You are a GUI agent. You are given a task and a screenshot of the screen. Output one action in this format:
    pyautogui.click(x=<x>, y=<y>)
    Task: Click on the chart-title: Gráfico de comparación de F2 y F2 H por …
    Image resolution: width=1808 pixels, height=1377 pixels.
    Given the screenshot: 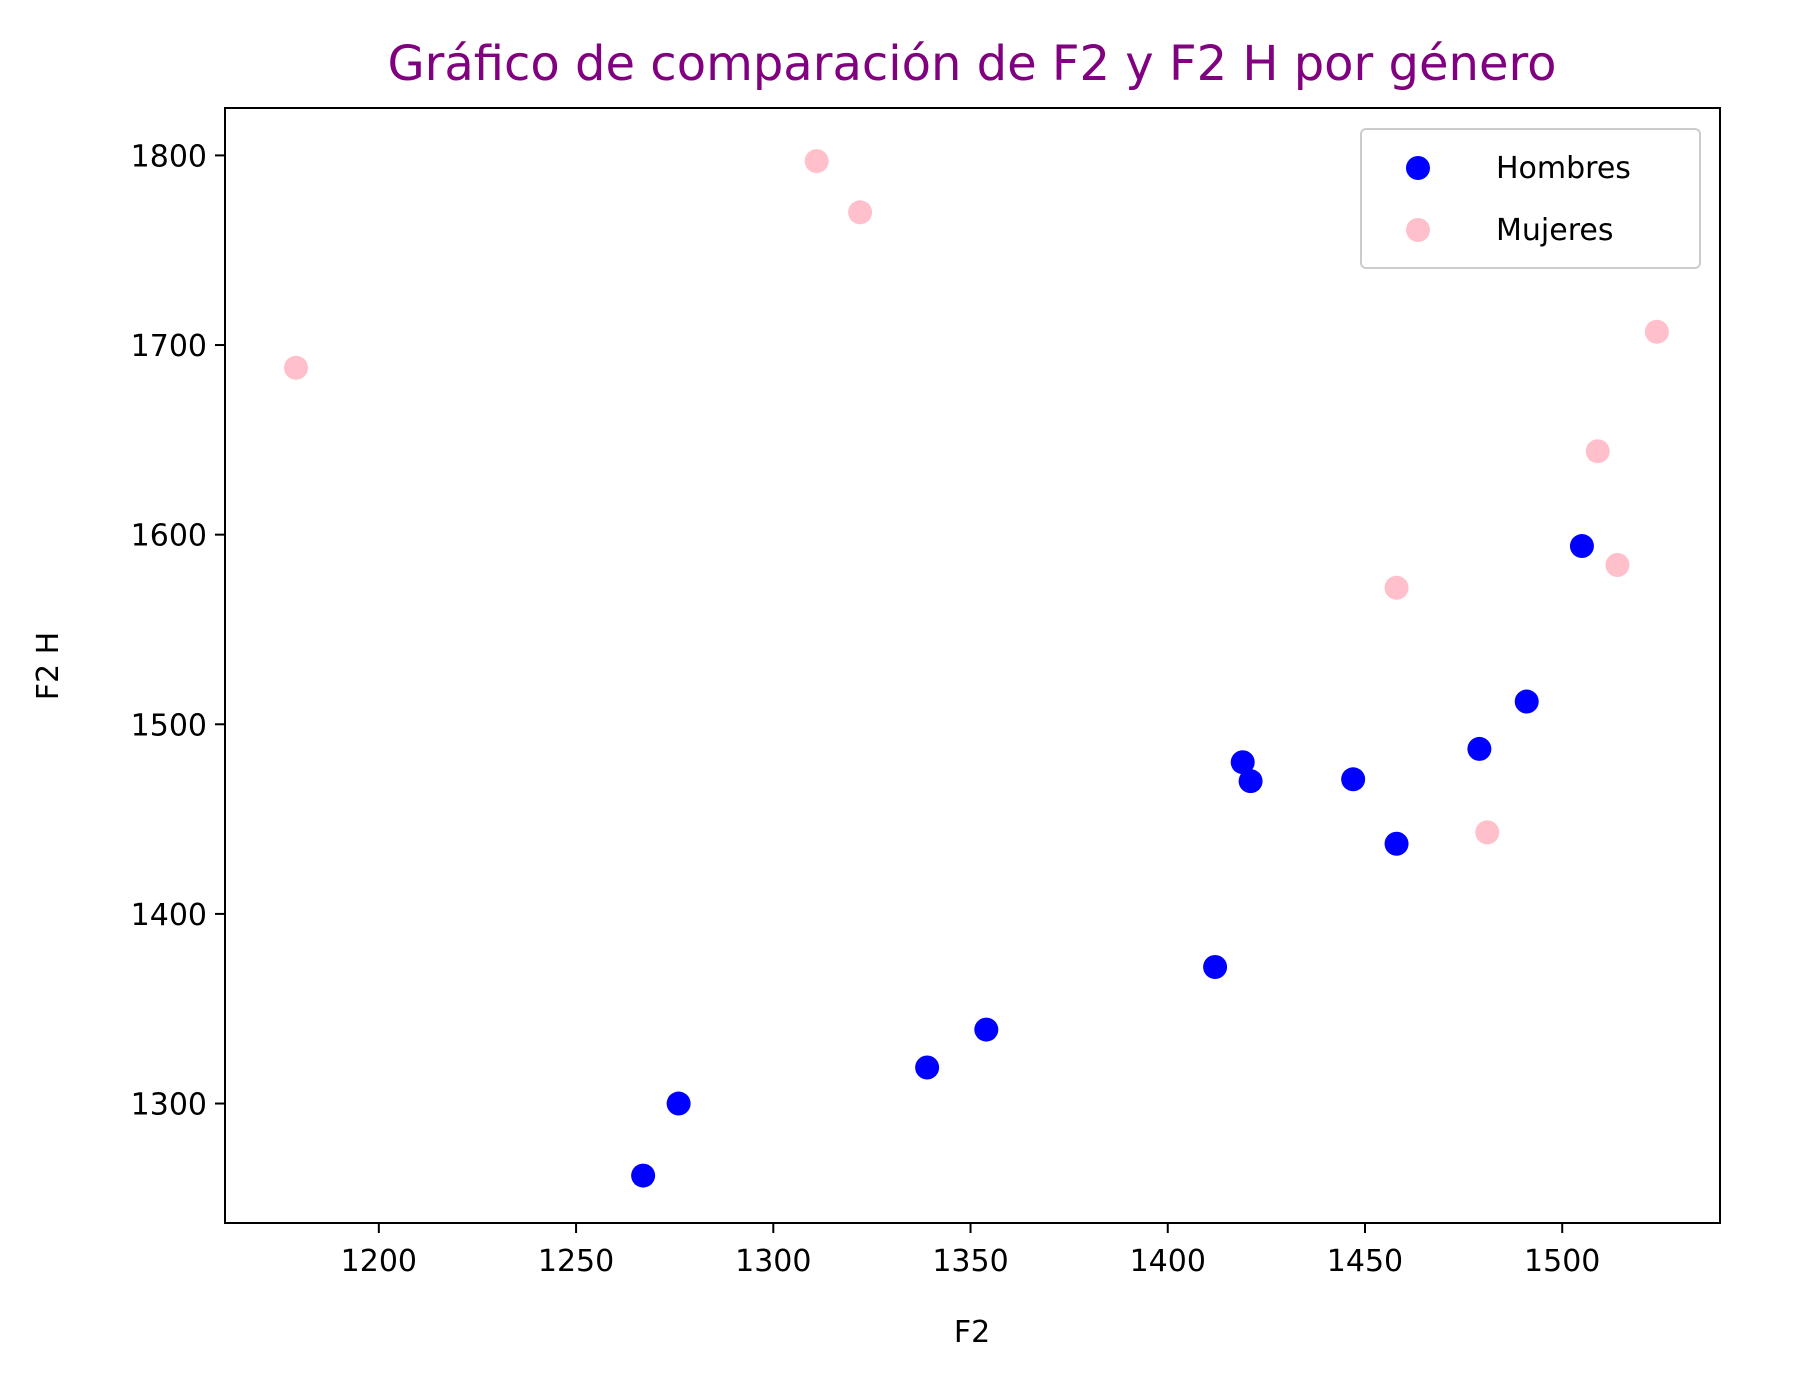 What is the action you would take?
    pyautogui.click(x=971, y=64)
    